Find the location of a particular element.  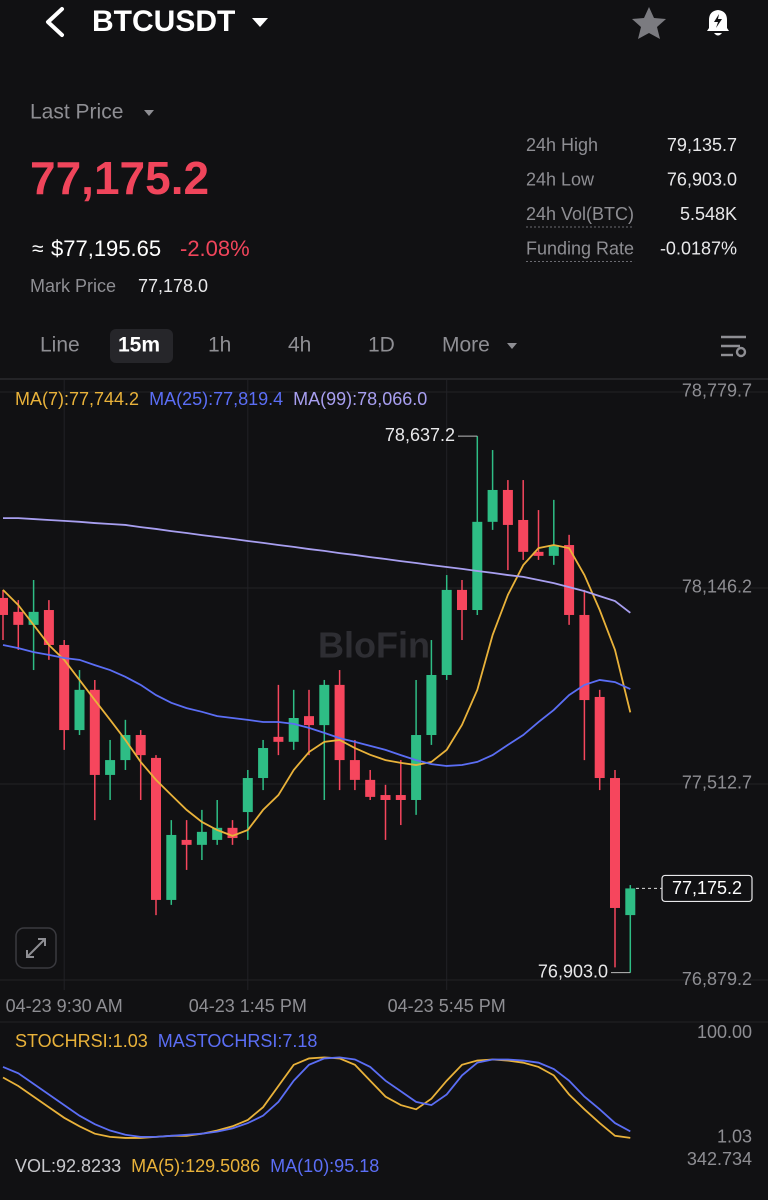

volume-legend-item: MA(10):95.18 is located at coordinates (324, 1166).